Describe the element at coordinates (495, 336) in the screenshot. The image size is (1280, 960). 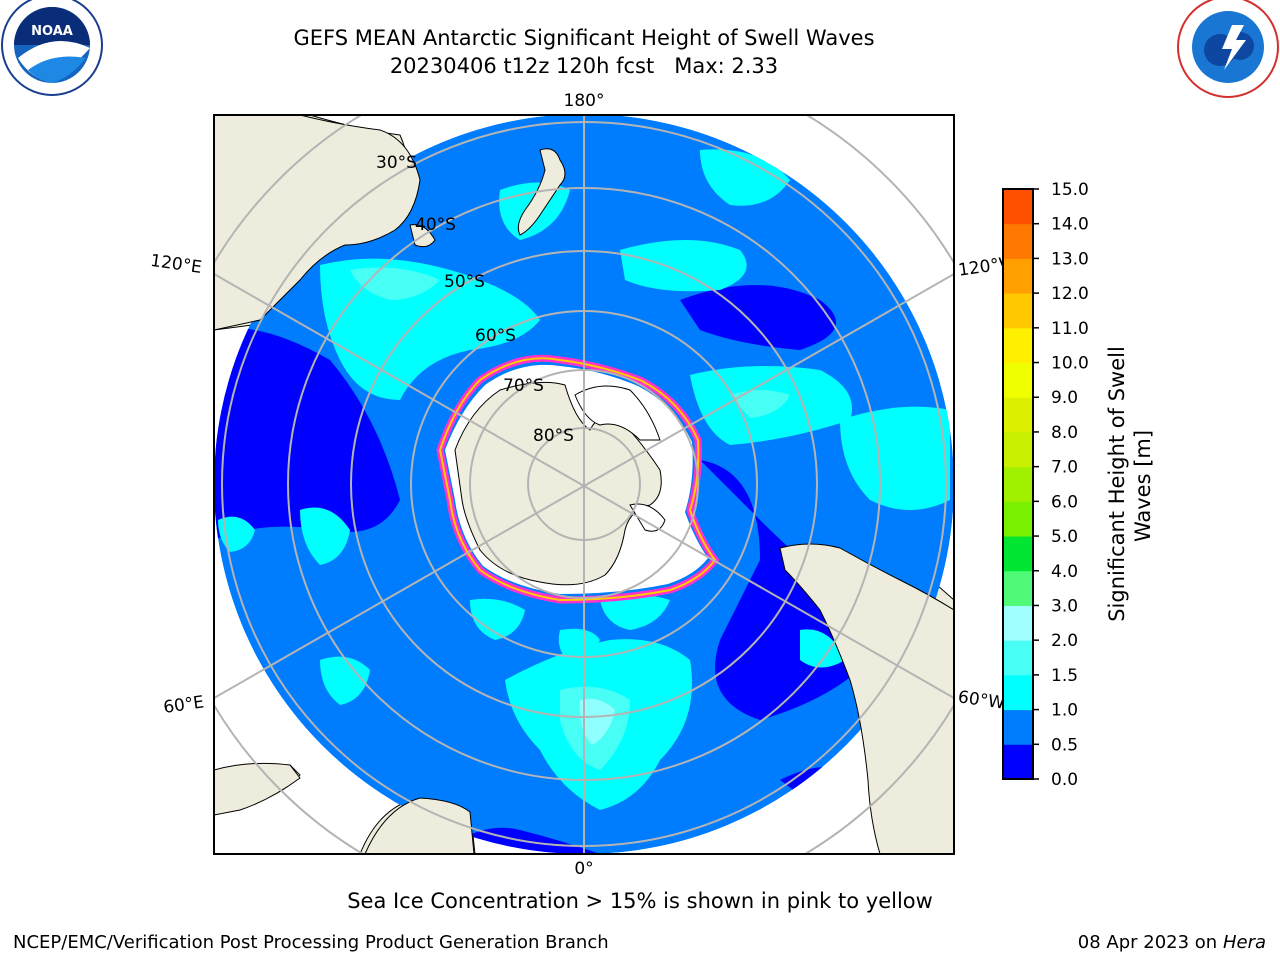
I see `lat-label-60s: 60°S` at that location.